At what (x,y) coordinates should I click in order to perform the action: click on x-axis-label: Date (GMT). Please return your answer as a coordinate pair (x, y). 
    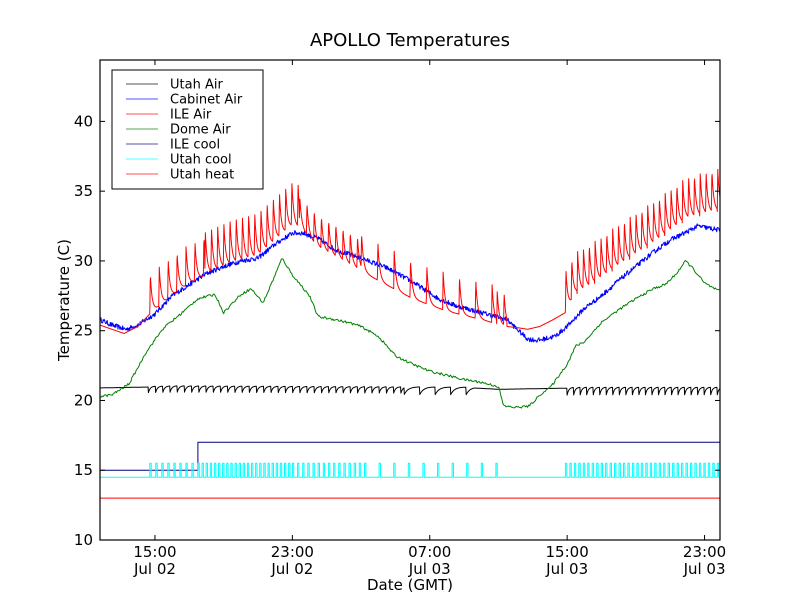
    Looking at the image, I should click on (410, 585).